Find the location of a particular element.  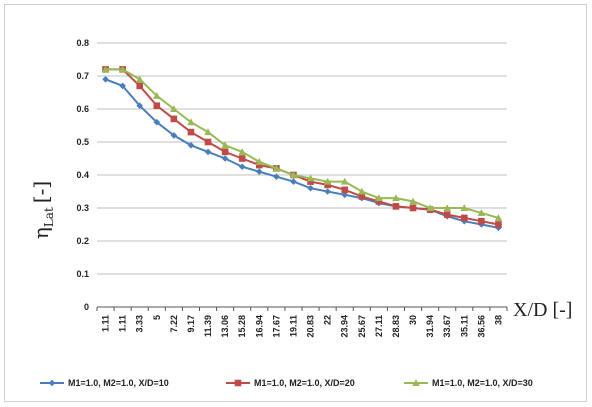

y-tick-label: 0 is located at coordinates (86, 307).